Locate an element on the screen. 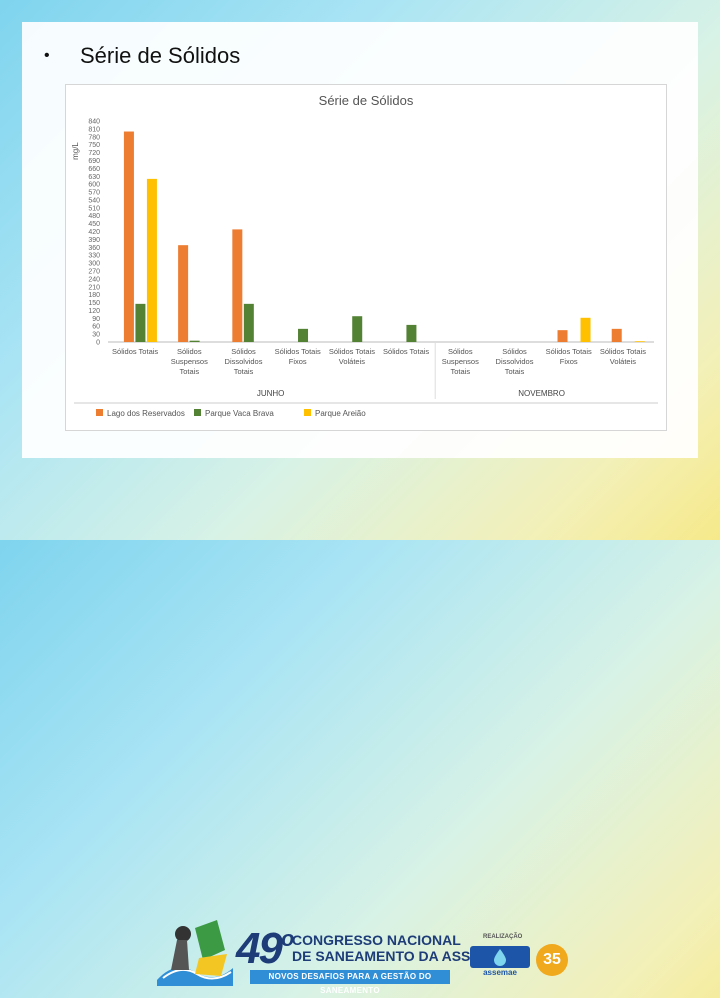 The width and height of the screenshot is (720, 998). y-tick-label: 810 is located at coordinates (94, 129).